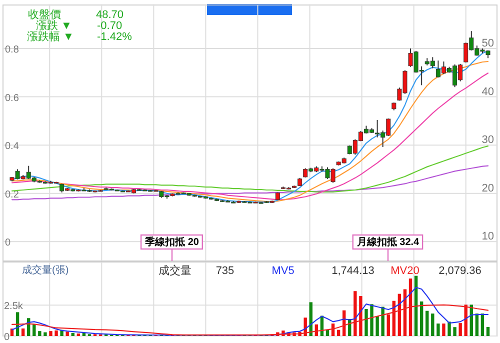 The image size is (500, 343). Describe the element at coordinates (175, 270) in the screenshot. I see `annotation: 成交量` at that location.